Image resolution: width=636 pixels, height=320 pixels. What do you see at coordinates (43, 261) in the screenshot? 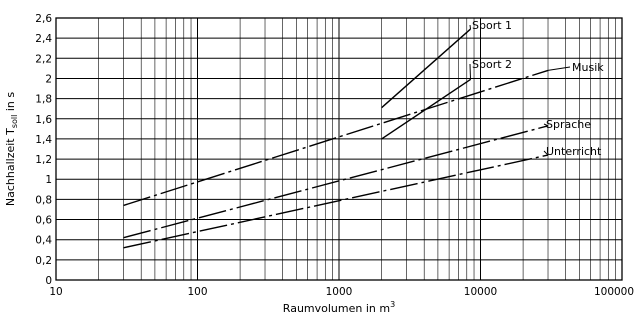
I see `y-tick-label: 0,2` at bounding box center [43, 261].